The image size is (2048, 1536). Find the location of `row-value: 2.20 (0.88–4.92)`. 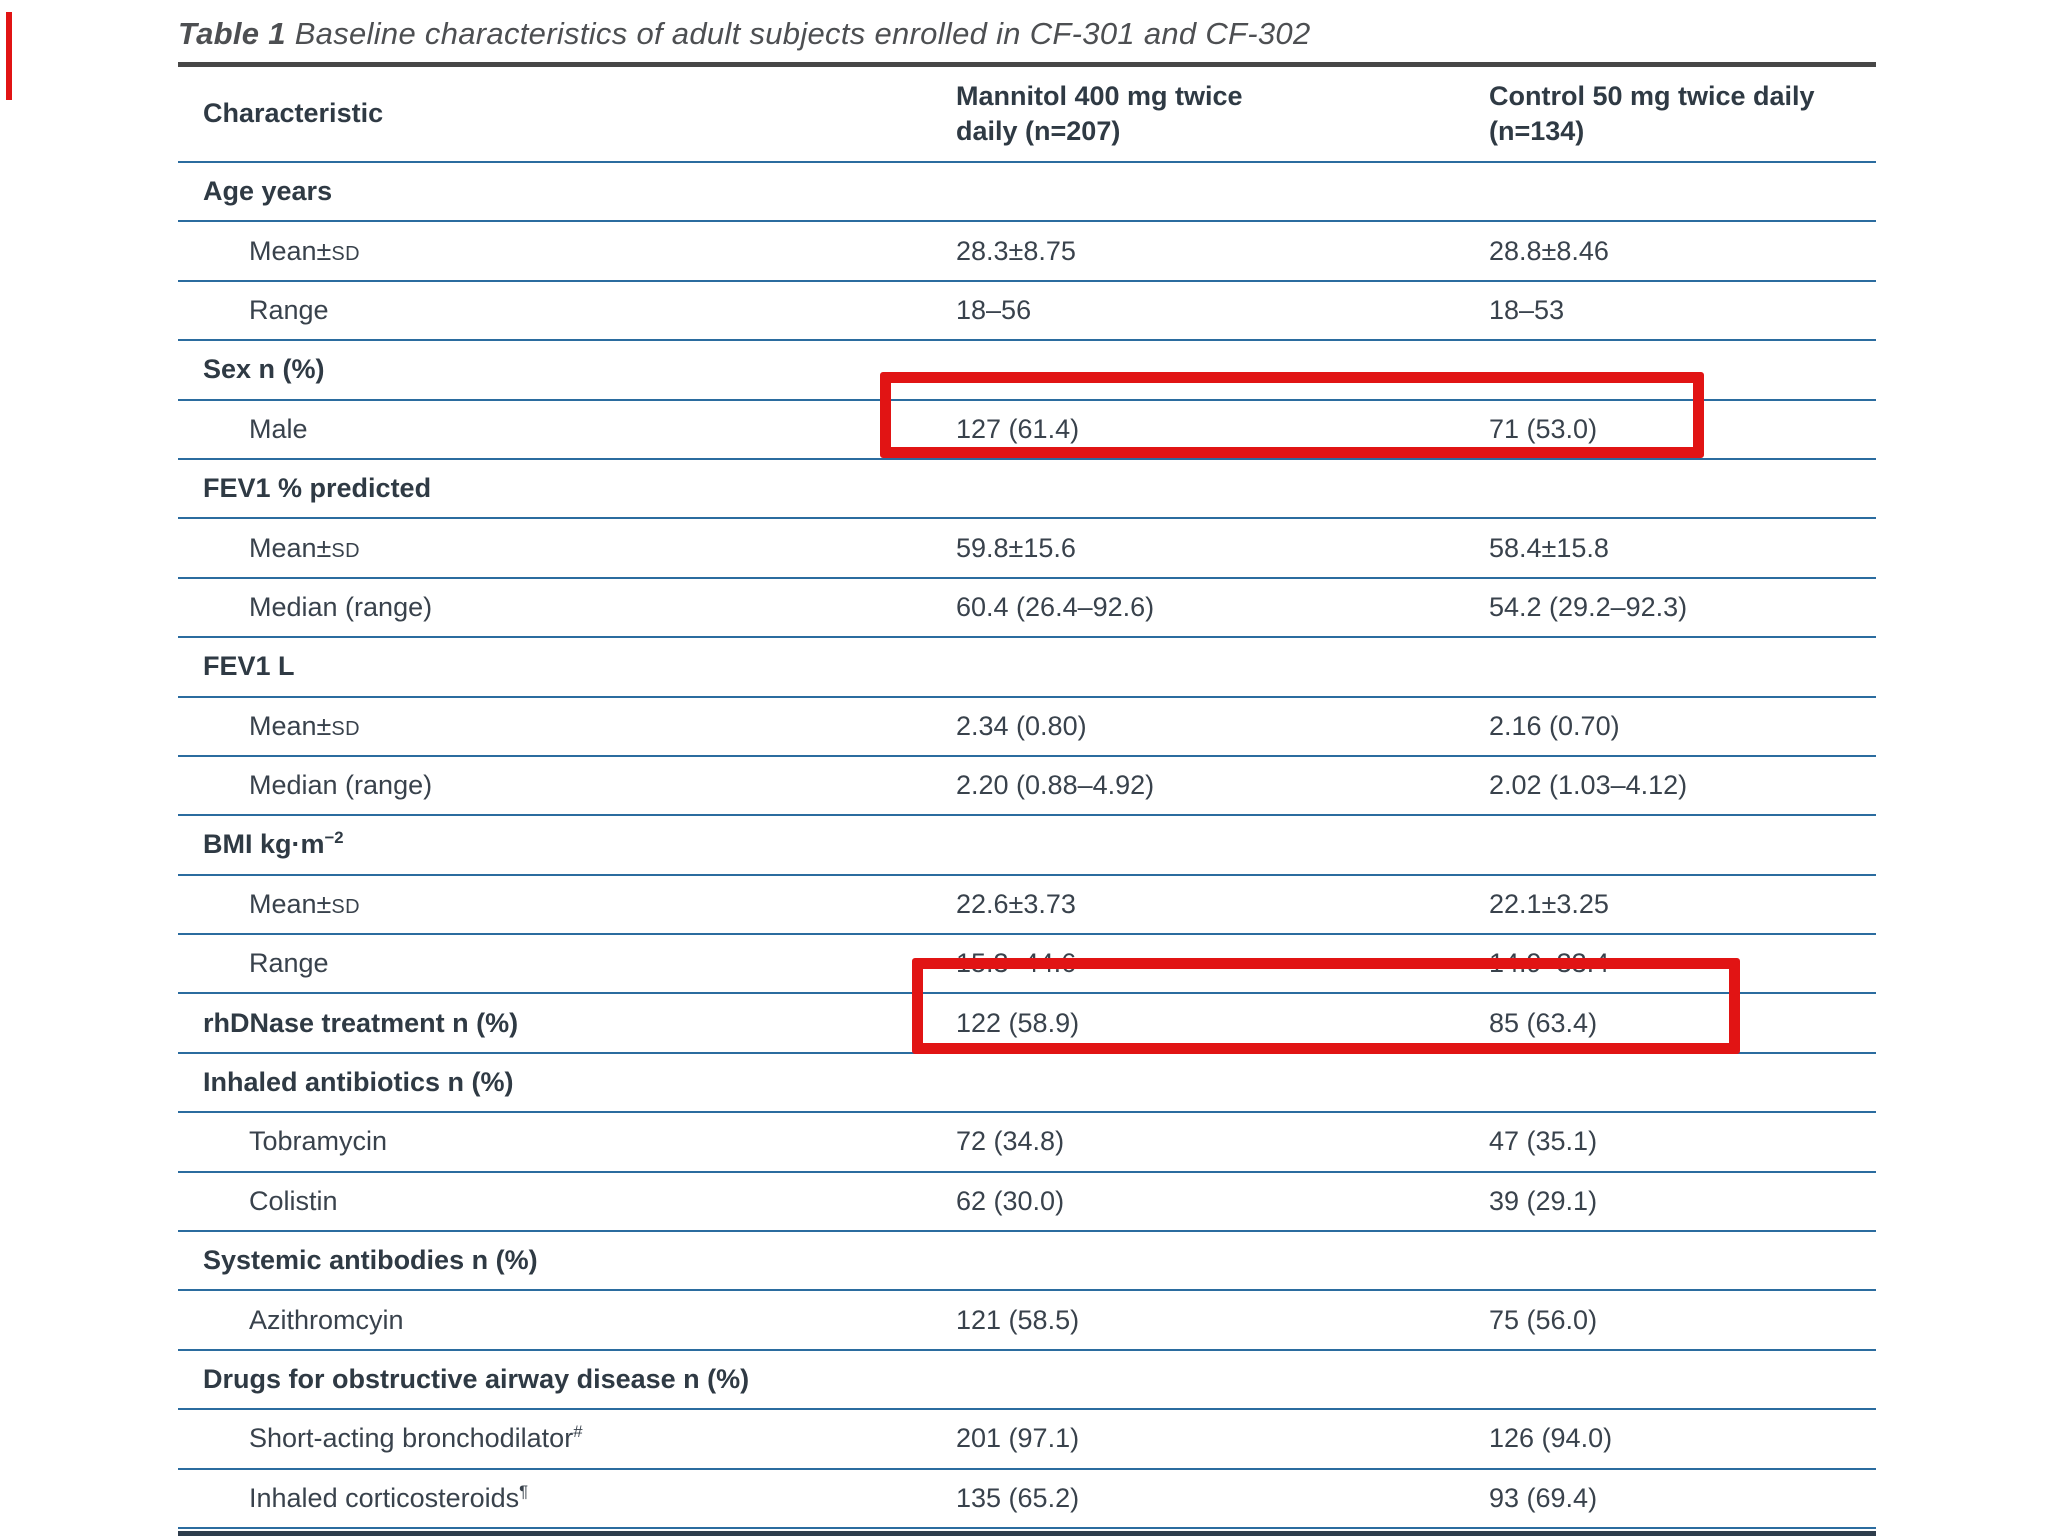

row-value: 2.20 (0.88–4.92) is located at coordinates (1055, 785).